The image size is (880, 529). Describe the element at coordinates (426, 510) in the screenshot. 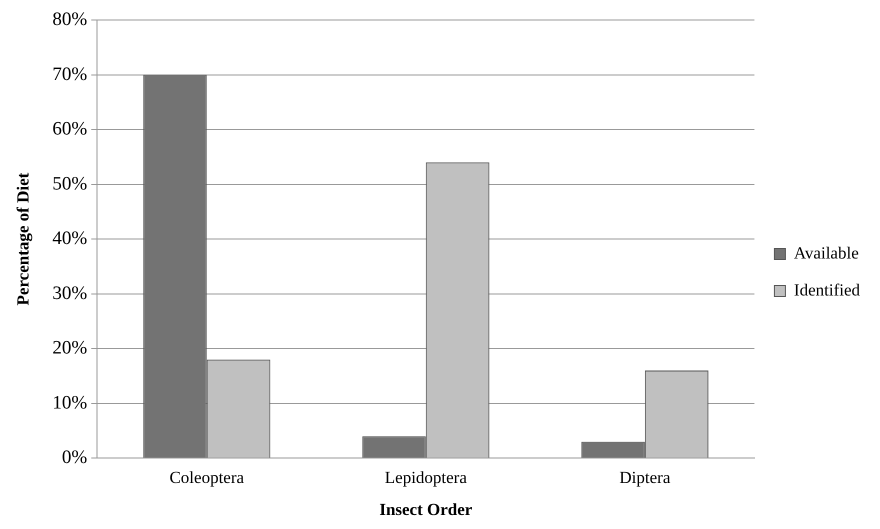

I see `x-axis-title: Insect Order` at that location.